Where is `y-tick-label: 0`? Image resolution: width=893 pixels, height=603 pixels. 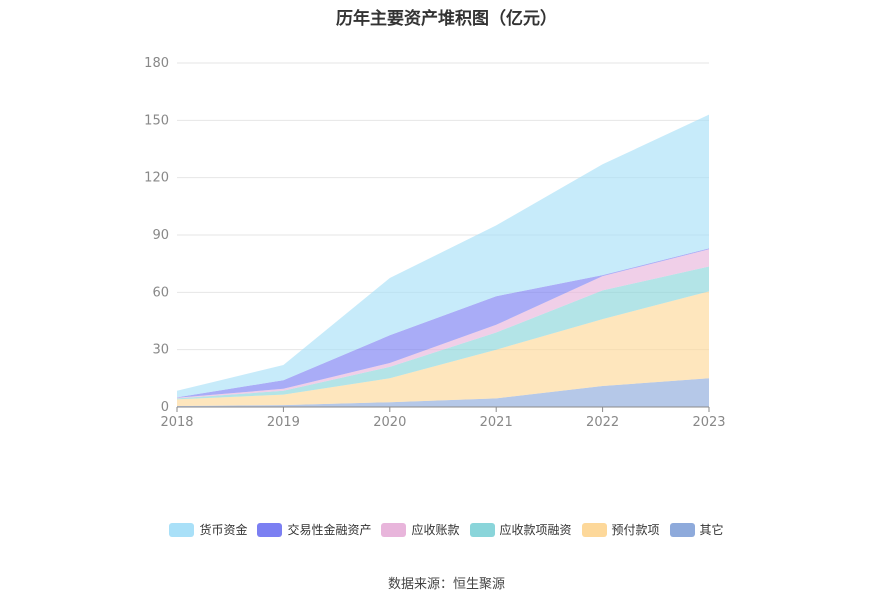
y-tick-label: 0 is located at coordinates (165, 407).